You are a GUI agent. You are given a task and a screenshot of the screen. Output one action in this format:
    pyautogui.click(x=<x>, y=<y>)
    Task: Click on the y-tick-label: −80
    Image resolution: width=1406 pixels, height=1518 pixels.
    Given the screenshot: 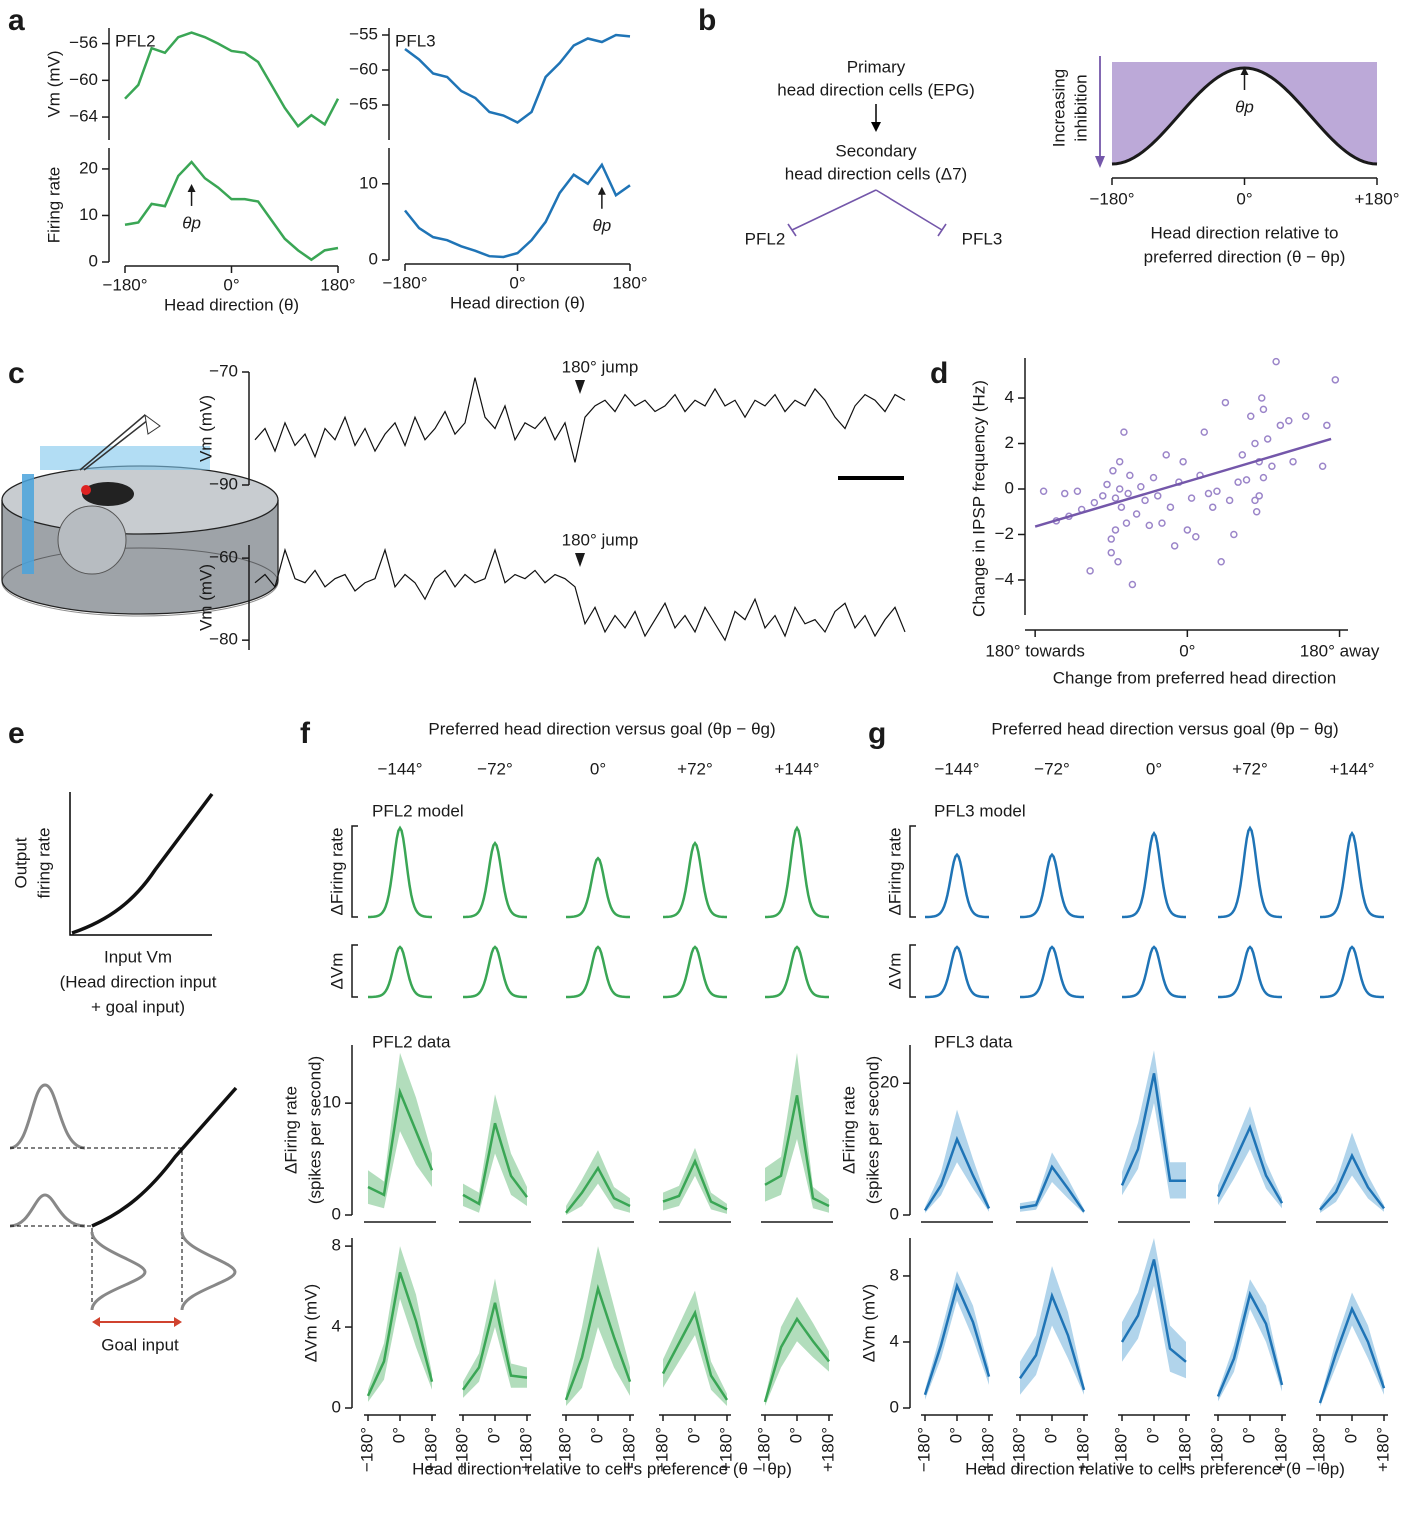 What is the action you would take?
    pyautogui.click(x=223, y=639)
    